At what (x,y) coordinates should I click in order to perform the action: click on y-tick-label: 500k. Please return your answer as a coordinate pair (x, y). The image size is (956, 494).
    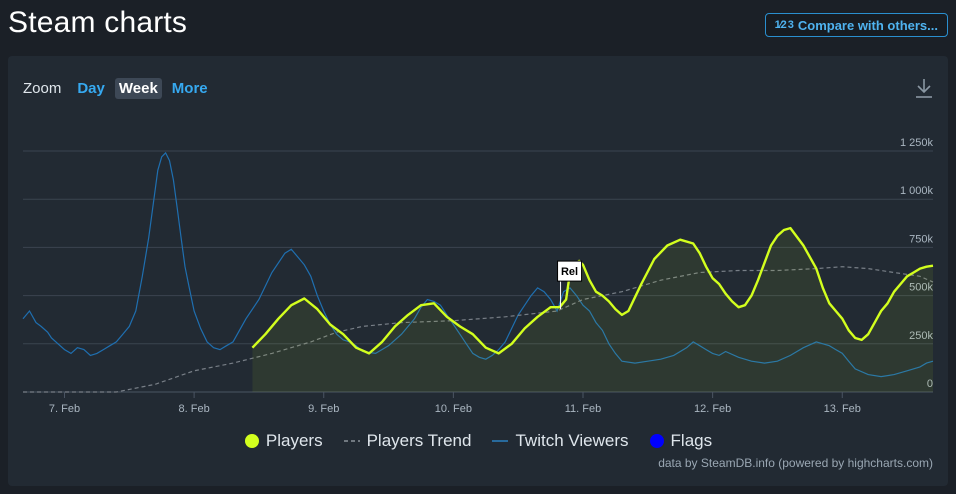
    Looking at the image, I should click on (921, 288).